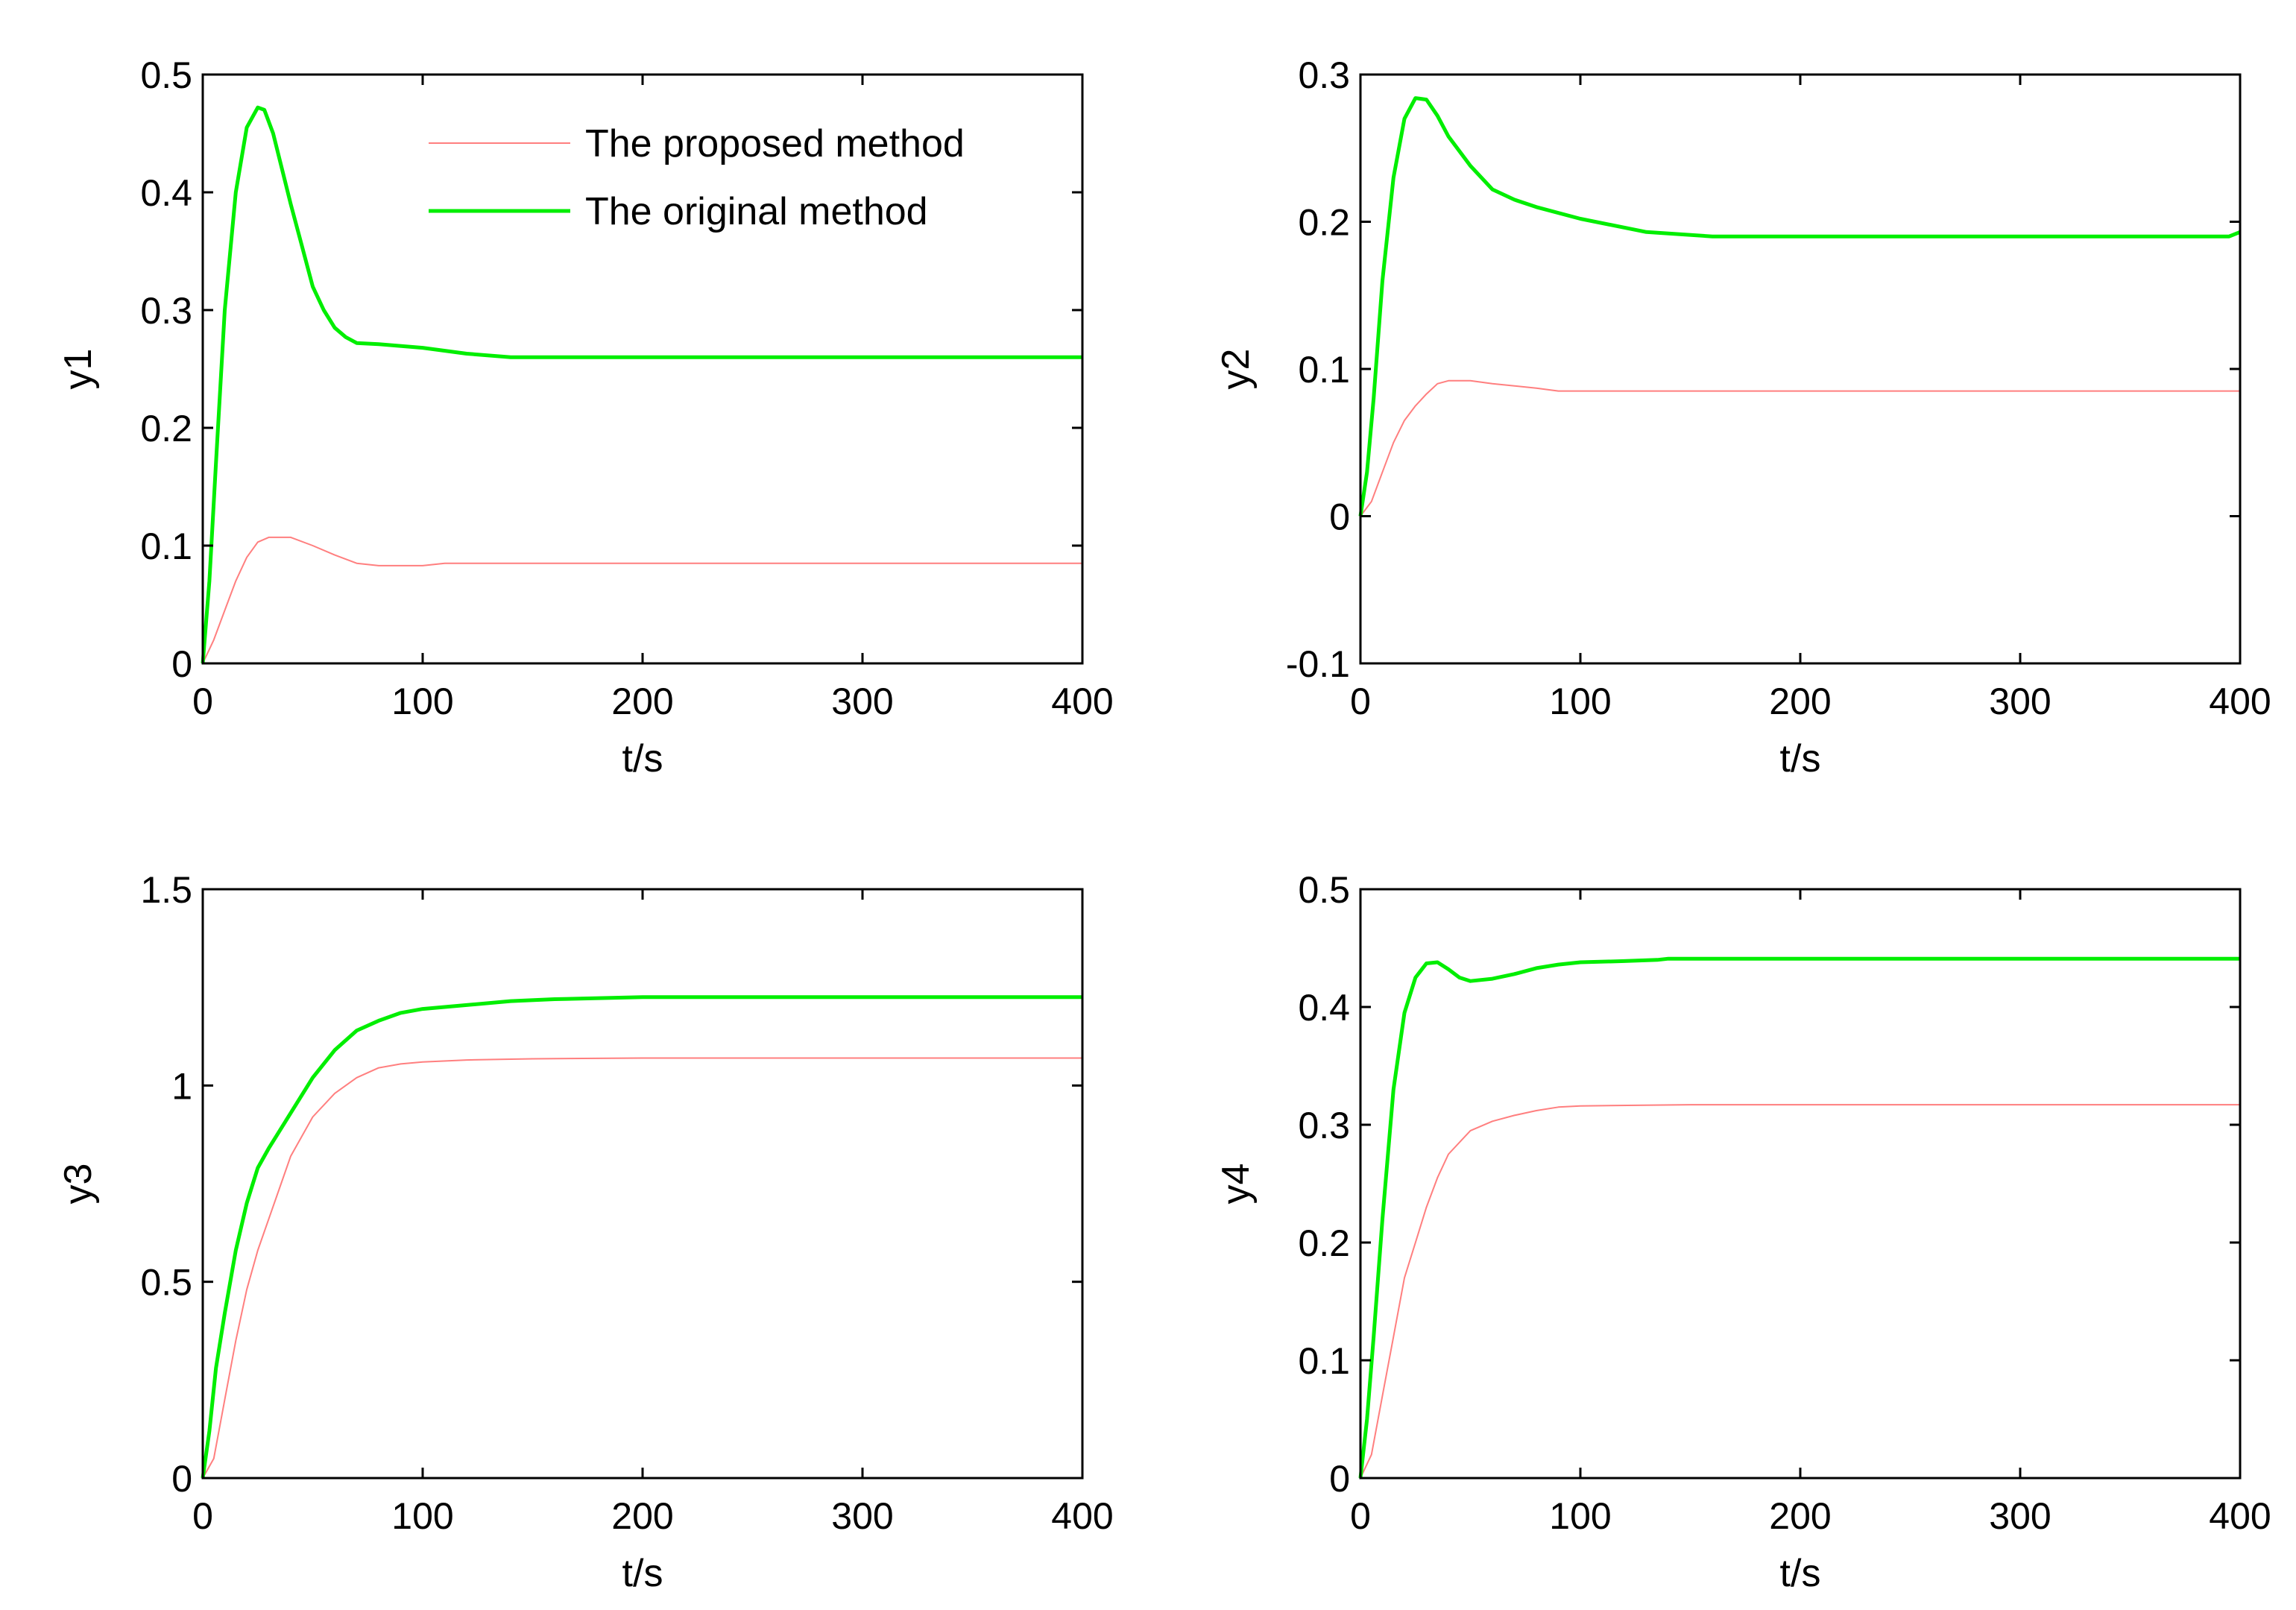 The image size is (2296, 1610). Describe the element at coordinates (757, 212) in the screenshot. I see `legend-label-original: The original method` at that location.